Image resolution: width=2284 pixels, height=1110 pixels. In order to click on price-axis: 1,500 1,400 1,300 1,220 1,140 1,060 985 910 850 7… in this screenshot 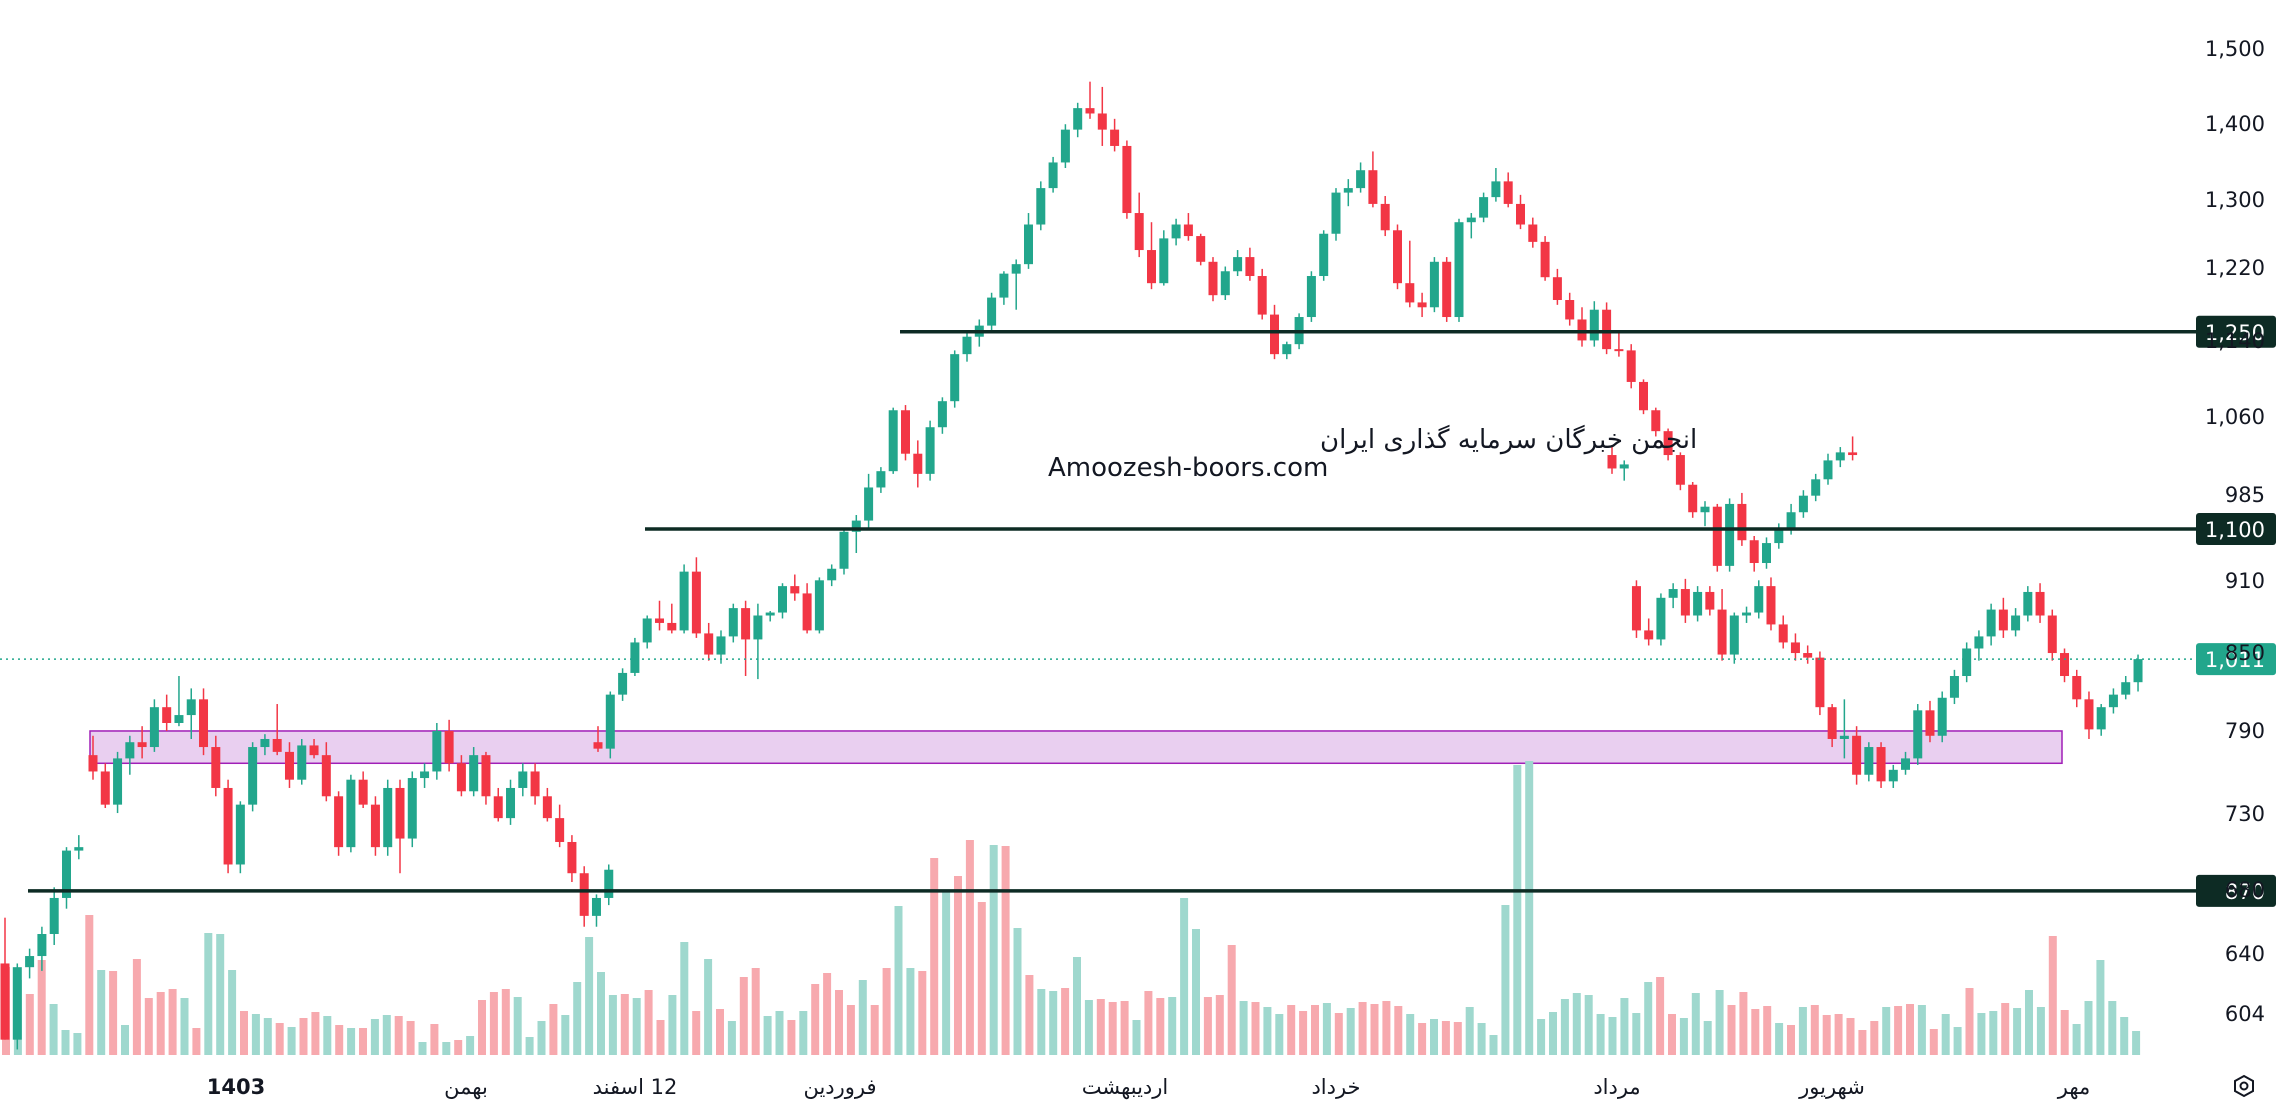, I will do `click(2235, 531)`.